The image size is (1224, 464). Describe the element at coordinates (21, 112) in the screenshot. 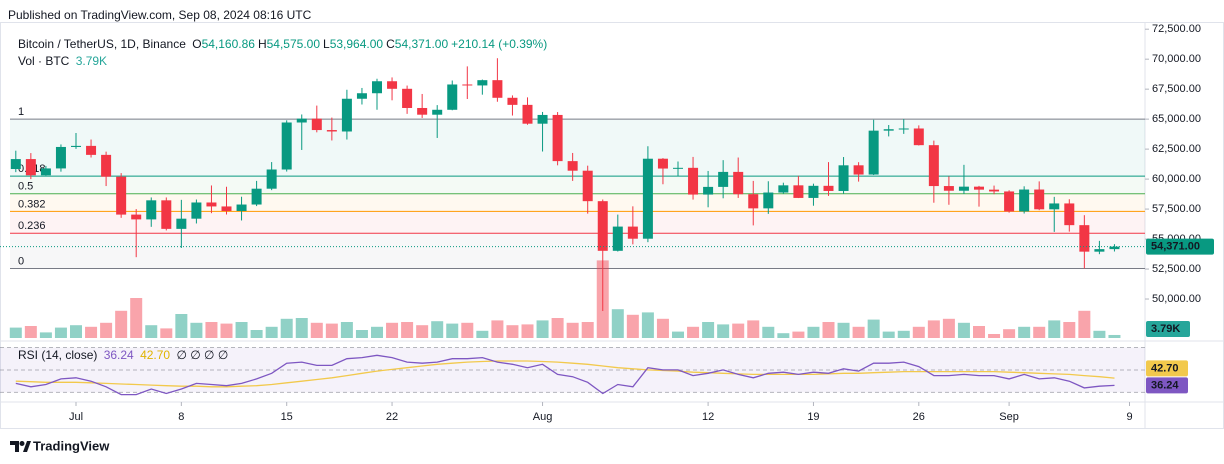

I see `fib-label: 1` at that location.